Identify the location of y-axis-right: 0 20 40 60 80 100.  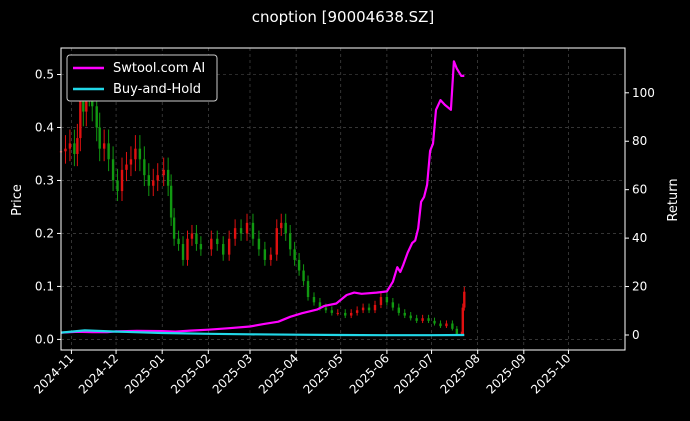
(640, 214).